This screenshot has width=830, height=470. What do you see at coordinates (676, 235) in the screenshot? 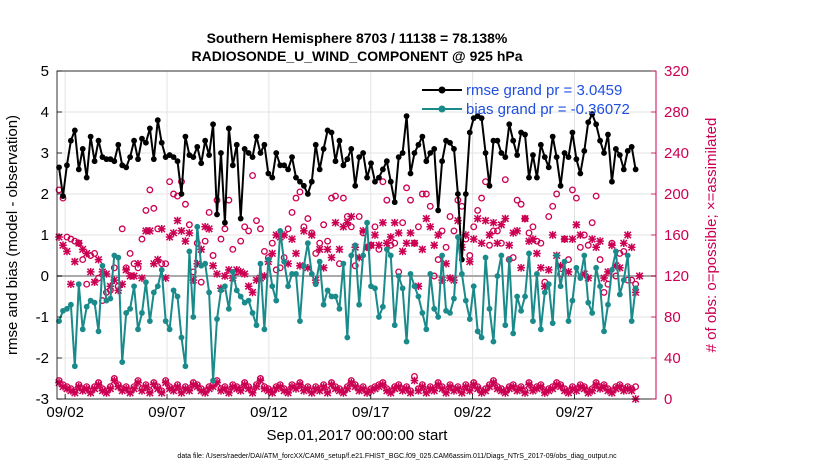
I see `y-tick-label-right: 160` at bounding box center [676, 235].